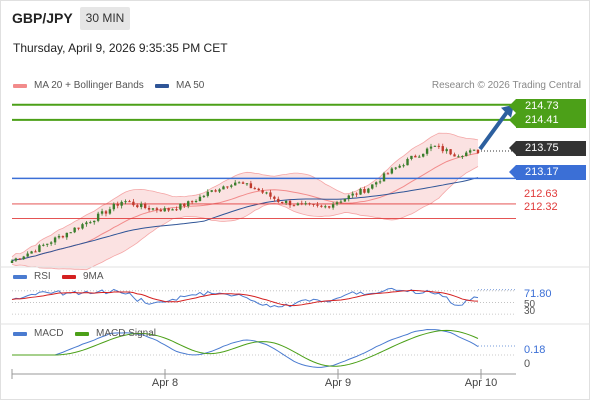  I want to click on x-tick-label: Apr 8, so click(165, 383).